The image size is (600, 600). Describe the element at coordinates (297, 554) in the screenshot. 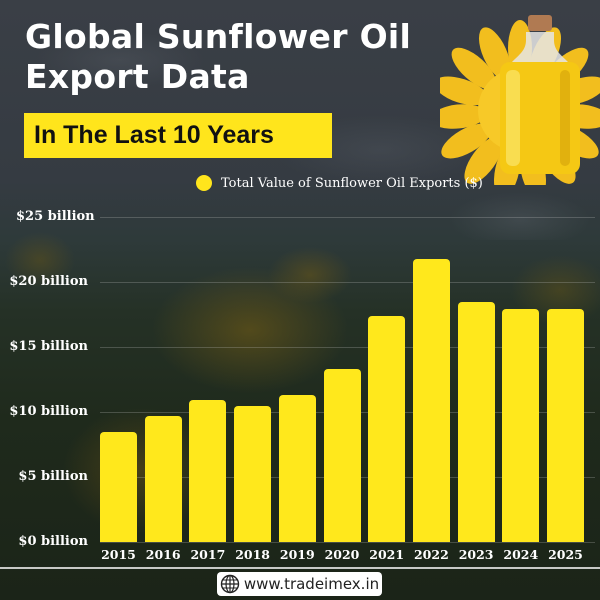

I see `x-tick-2019: 2019` at that location.